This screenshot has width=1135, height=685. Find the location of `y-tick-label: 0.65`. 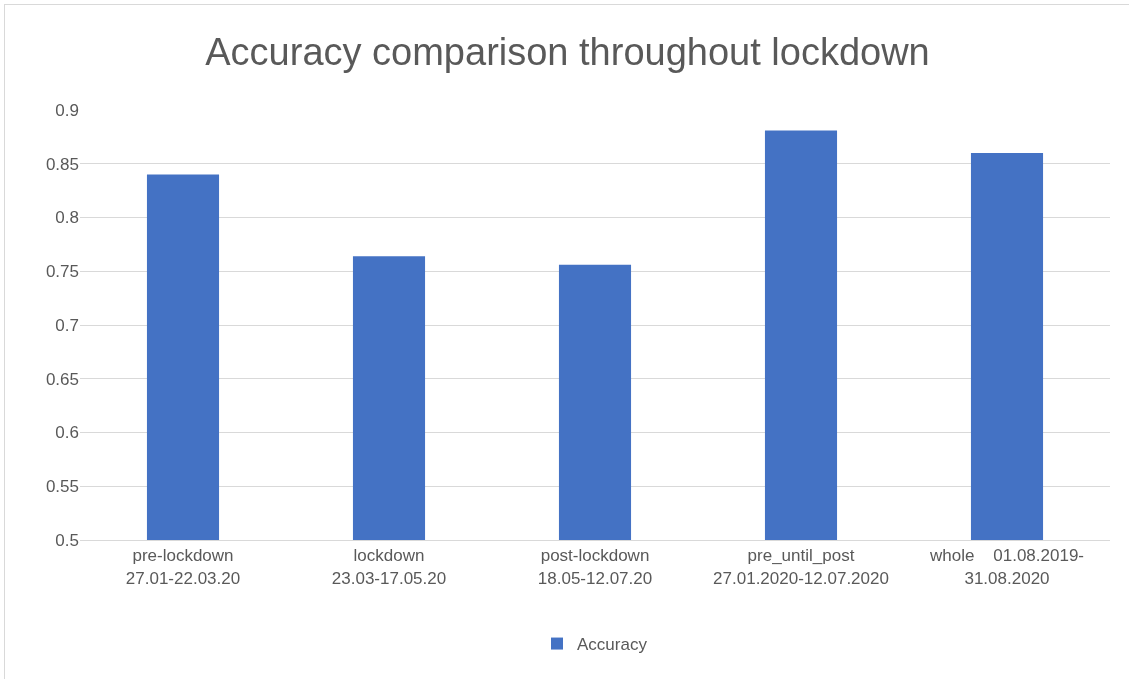

y-tick-label: 0.65 is located at coordinates (62, 379).